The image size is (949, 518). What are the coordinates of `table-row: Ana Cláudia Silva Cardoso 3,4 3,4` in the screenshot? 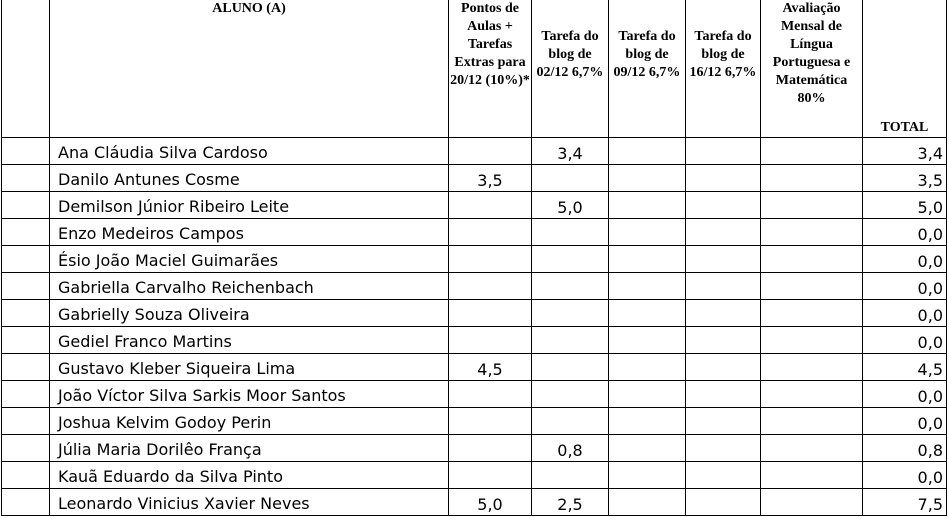 It's located at (474, 151).